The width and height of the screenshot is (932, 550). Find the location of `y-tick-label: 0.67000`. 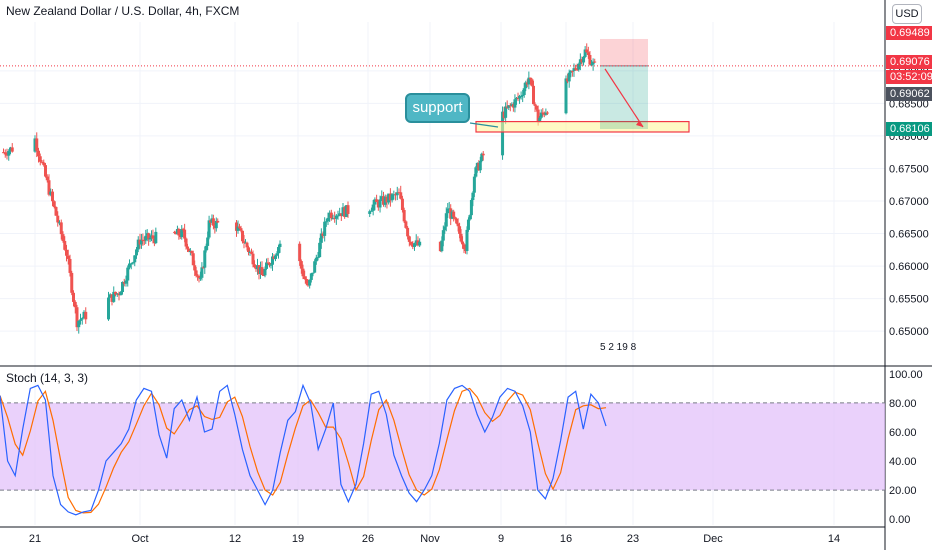

y-tick-label: 0.67000 is located at coordinates (909, 202).